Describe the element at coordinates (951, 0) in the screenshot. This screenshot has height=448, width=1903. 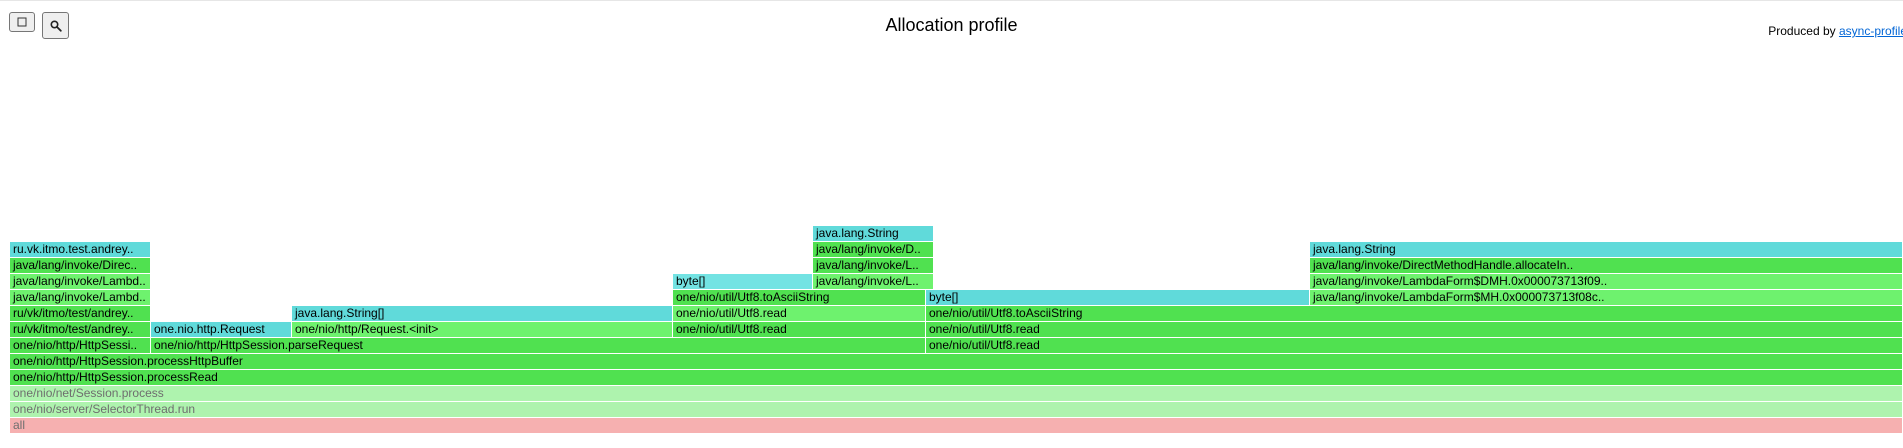
I see `top-divider` at that location.